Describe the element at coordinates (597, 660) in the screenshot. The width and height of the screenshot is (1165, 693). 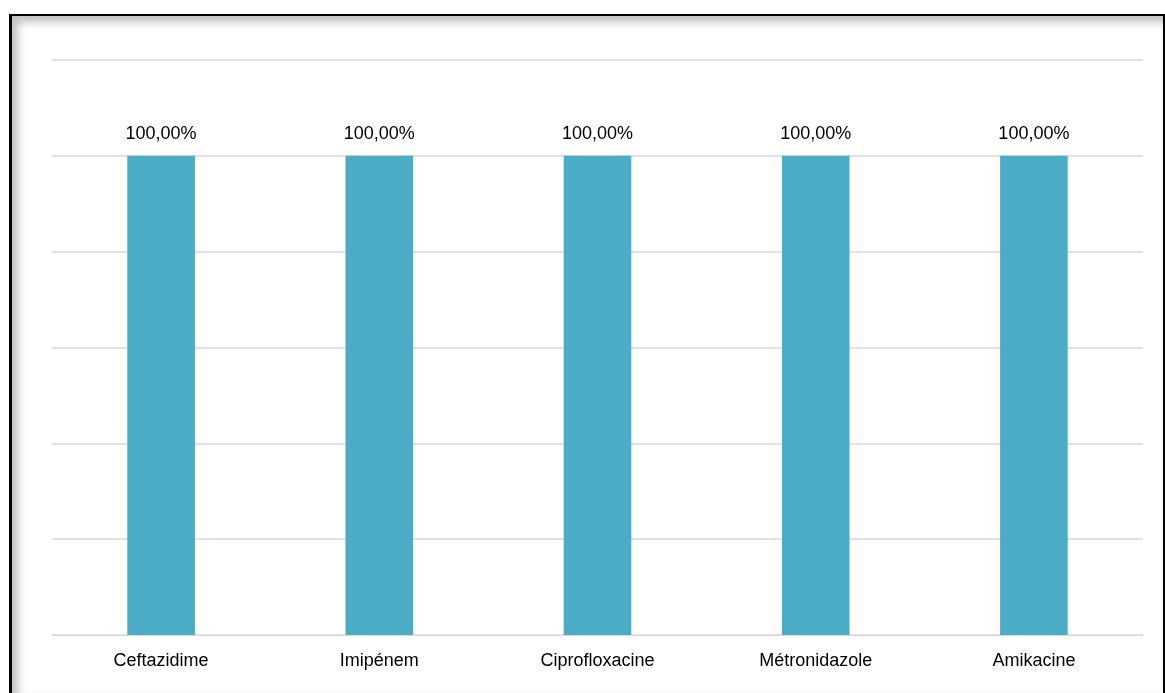
I see `x-tick-label: Ciprofloxacine` at that location.